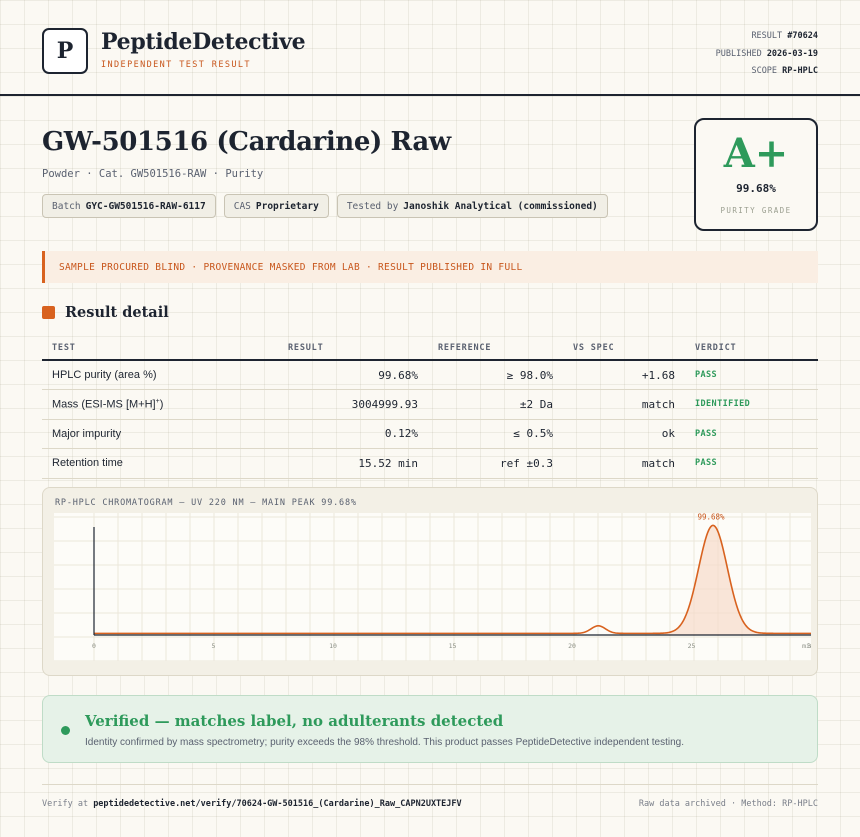  What do you see at coordinates (94, 646) in the screenshot?
I see `x-tick-label: 0` at bounding box center [94, 646].